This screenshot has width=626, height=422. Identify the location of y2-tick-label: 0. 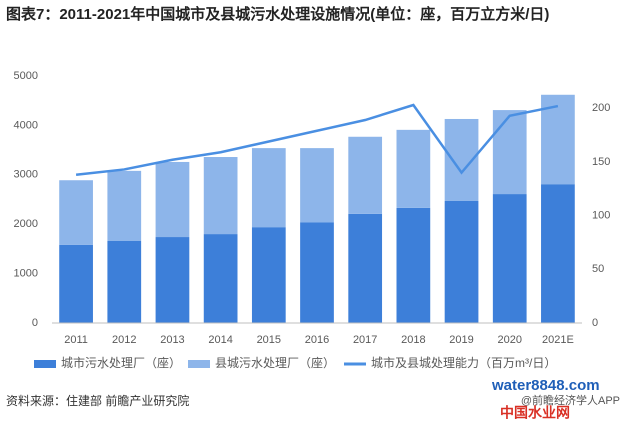
(595, 323).